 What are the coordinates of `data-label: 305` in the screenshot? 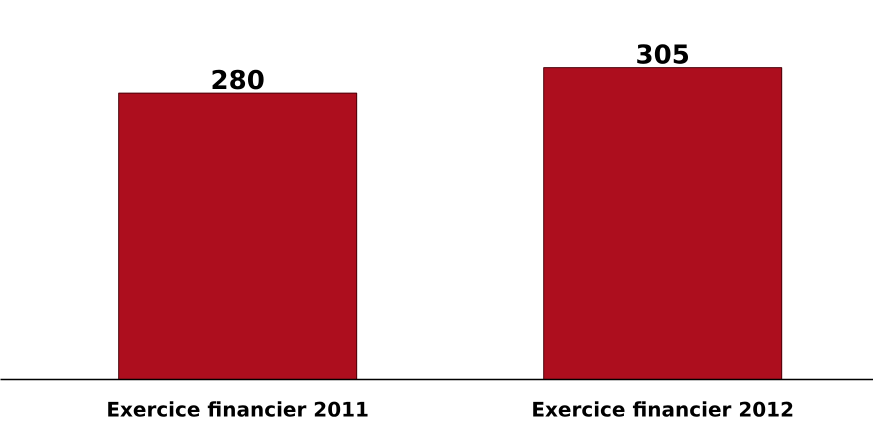 It's located at (663, 55).